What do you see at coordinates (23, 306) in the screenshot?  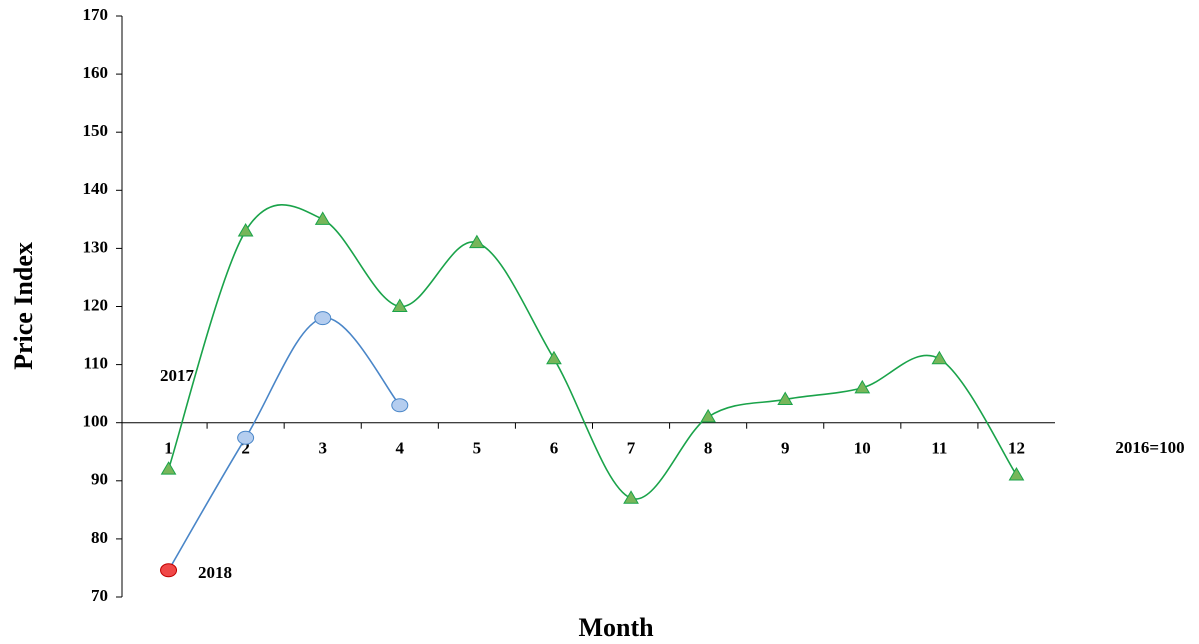 I see `y-axis-title: Price Index` at bounding box center [23, 306].